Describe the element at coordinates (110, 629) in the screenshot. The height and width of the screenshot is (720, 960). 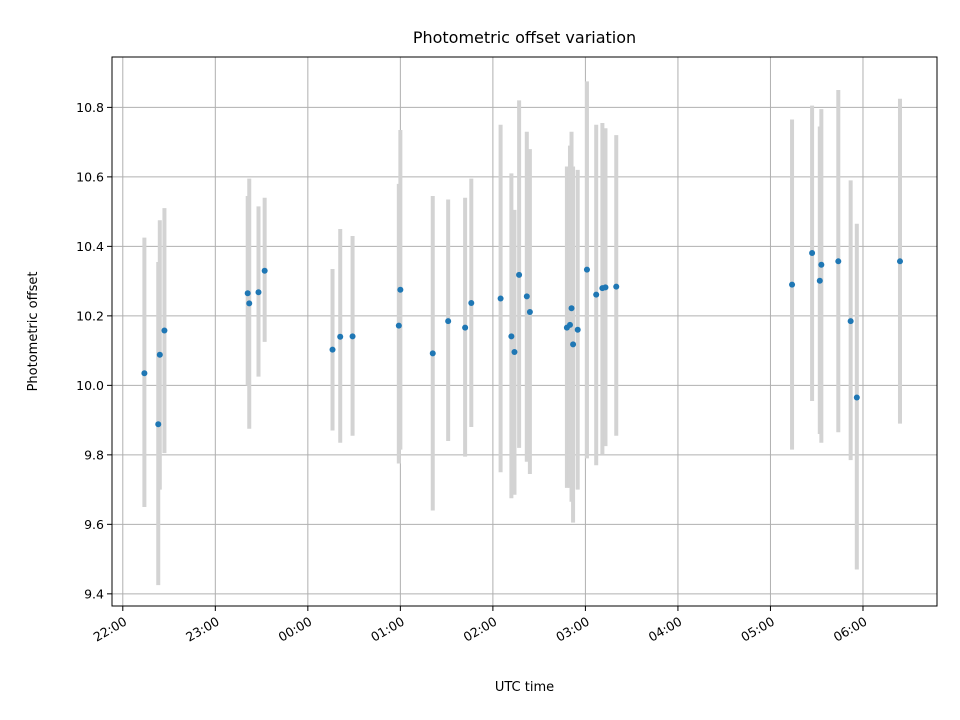
I see `x-tick-label: 22:00` at that location.